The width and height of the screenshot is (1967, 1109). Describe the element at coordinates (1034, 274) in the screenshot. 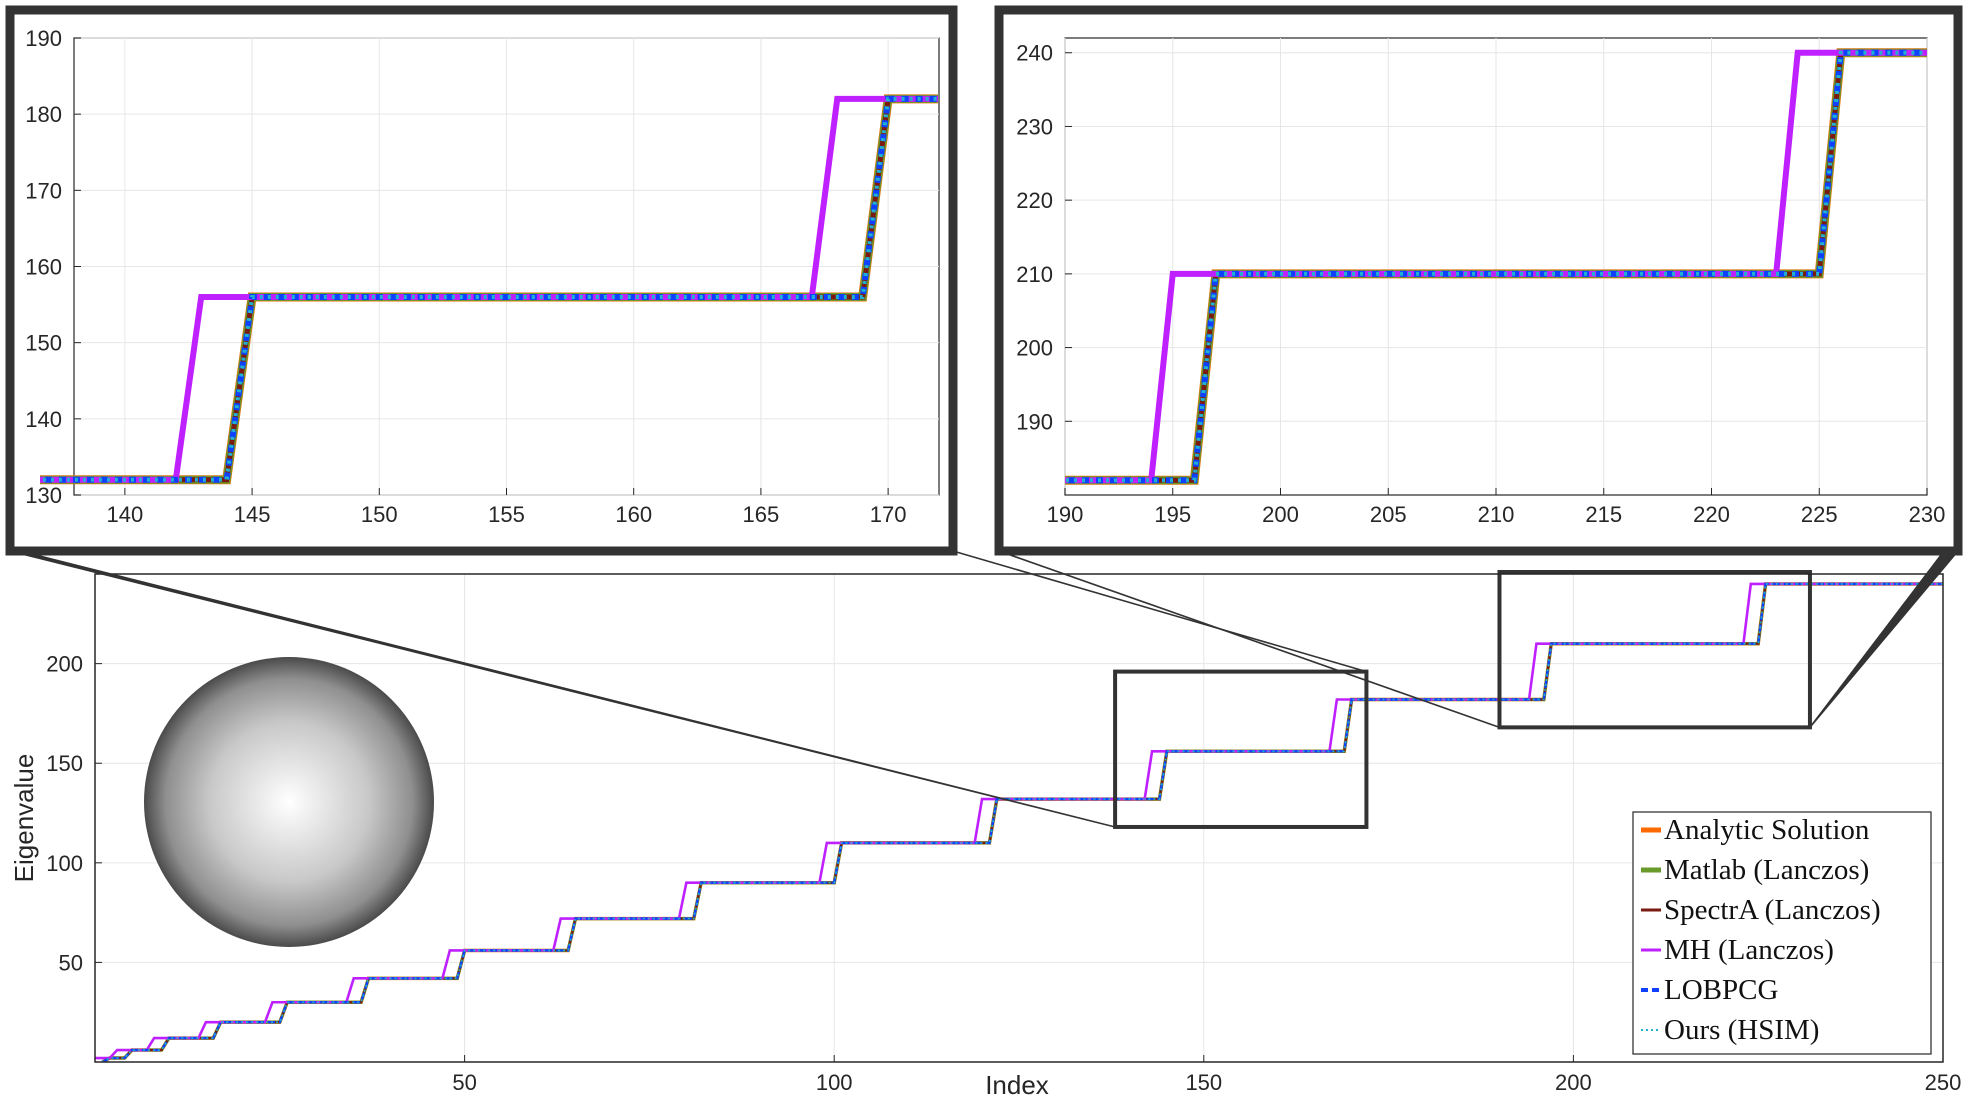

I see `inset-right-ytick-label-2: 210` at that location.